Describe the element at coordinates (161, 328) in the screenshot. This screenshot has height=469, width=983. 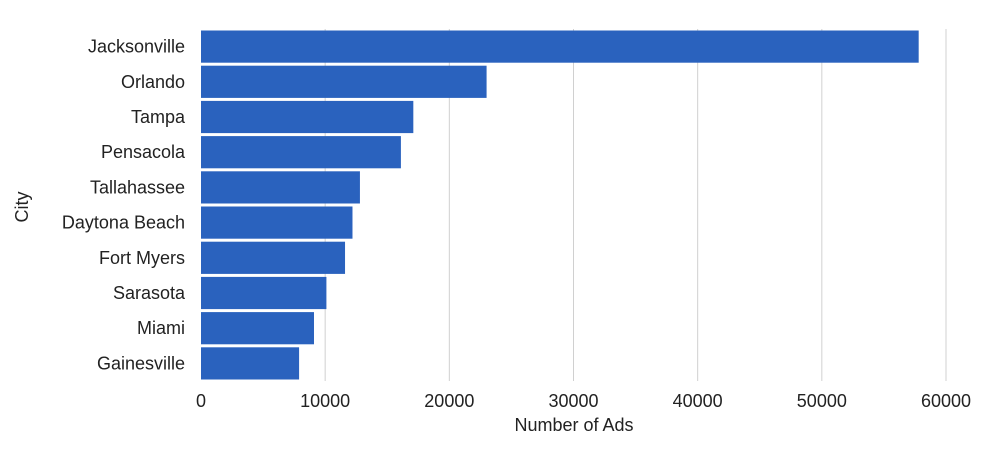
I see `y-tick-label: Miami` at that location.